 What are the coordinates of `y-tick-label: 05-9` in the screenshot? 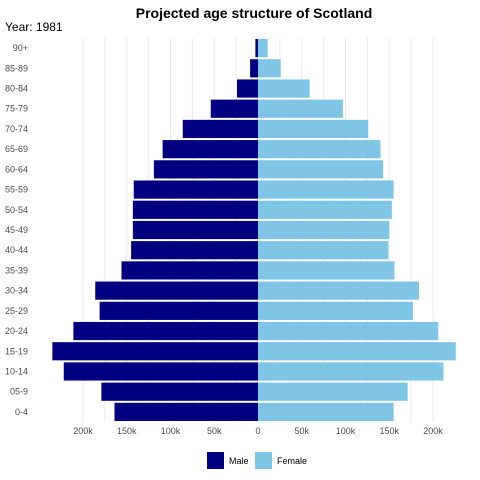 It's located at (19, 392).